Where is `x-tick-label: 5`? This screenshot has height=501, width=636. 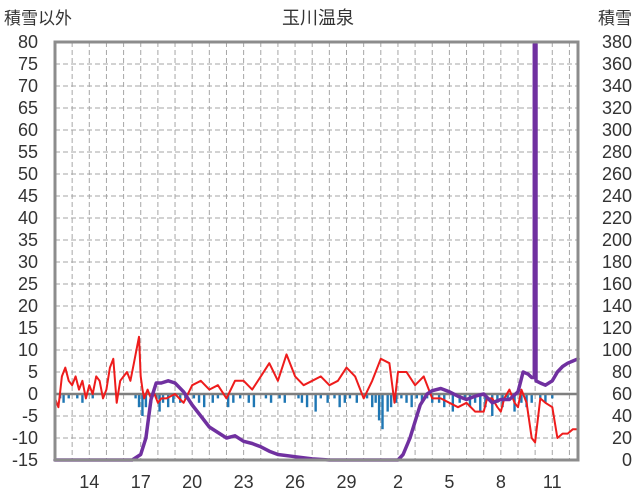 x-tick-label: 5 is located at coordinates (449, 482).